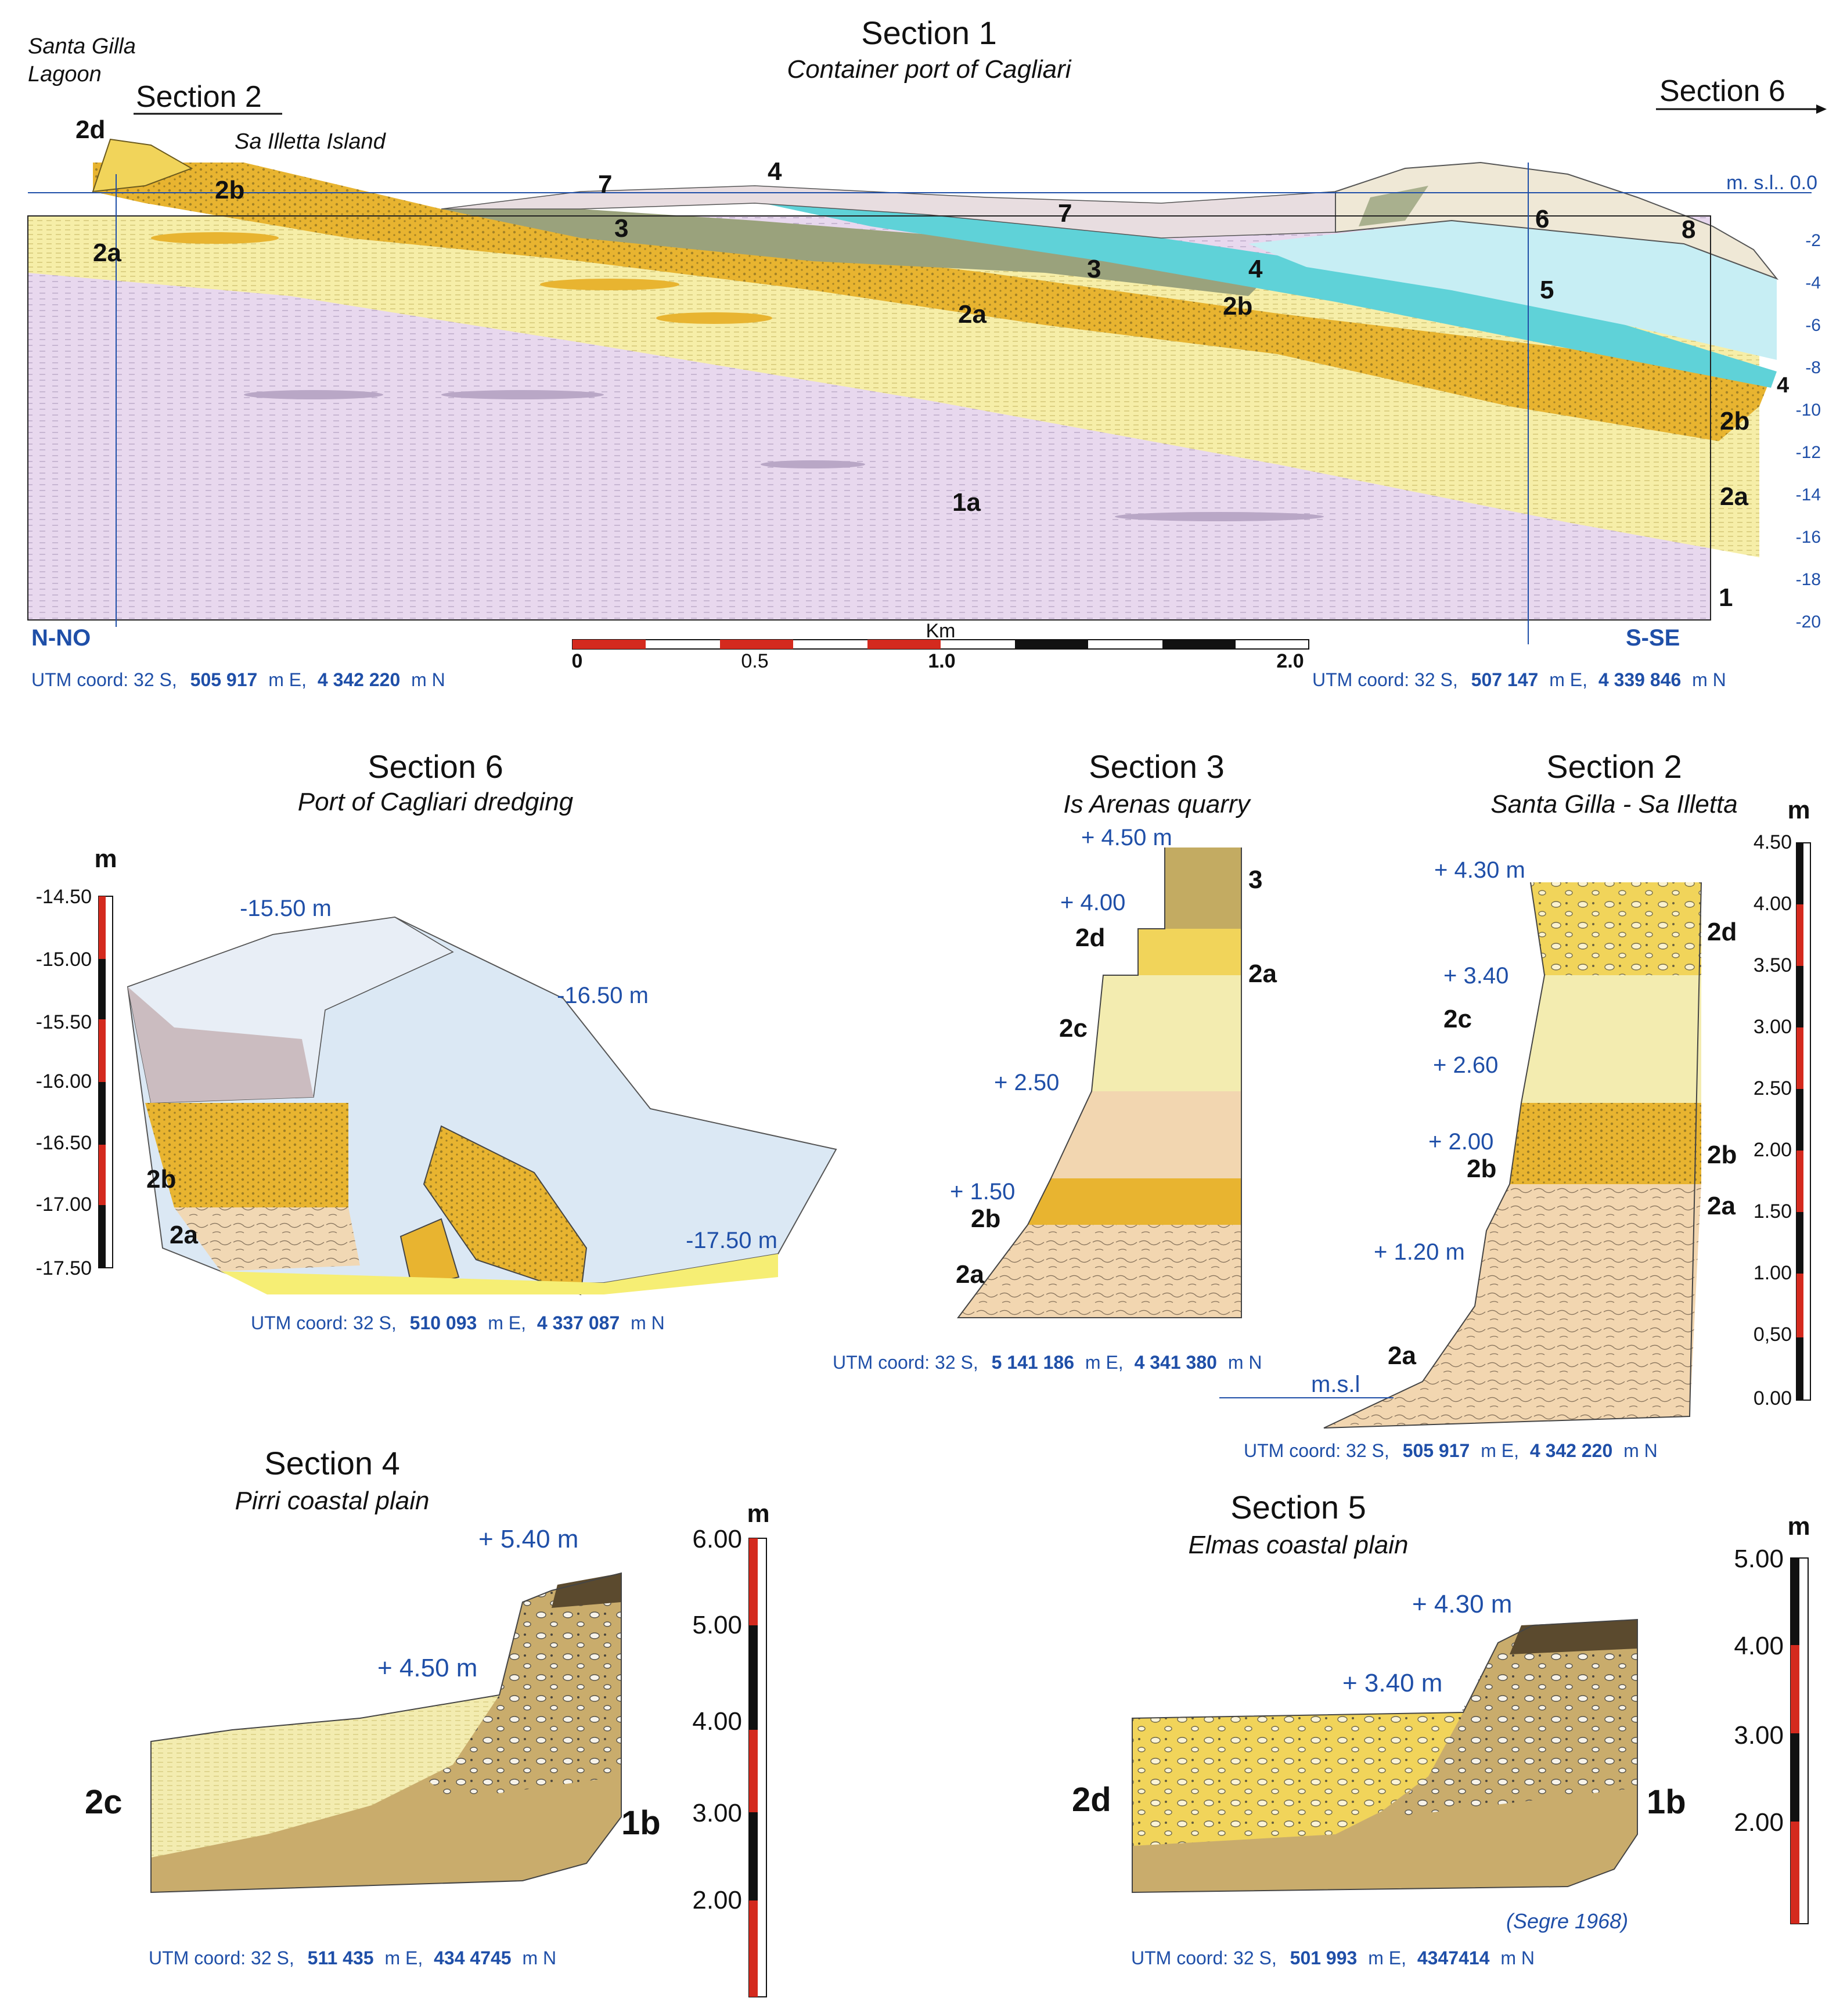  What do you see at coordinates (717, 1900) in the screenshot?
I see `section4-tick: 2.00` at bounding box center [717, 1900].